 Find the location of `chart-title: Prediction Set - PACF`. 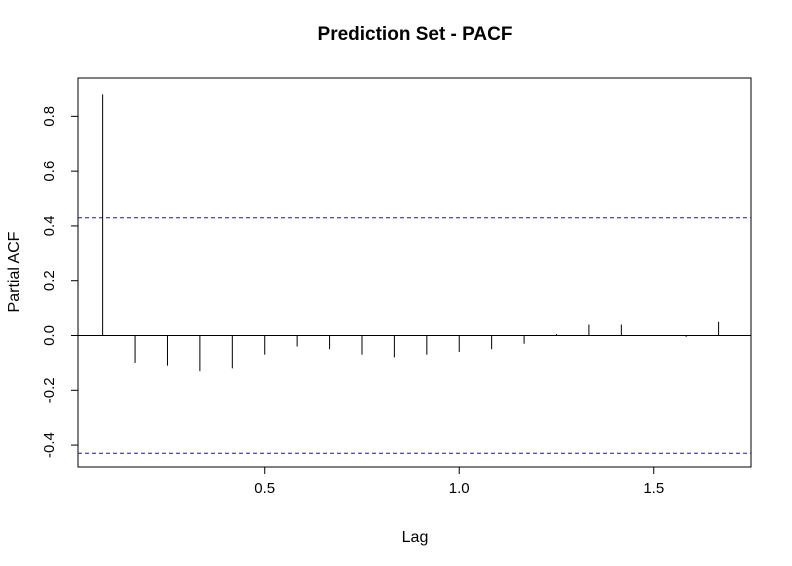

chart-title: Prediction Set - PACF is located at coordinates (415, 34).